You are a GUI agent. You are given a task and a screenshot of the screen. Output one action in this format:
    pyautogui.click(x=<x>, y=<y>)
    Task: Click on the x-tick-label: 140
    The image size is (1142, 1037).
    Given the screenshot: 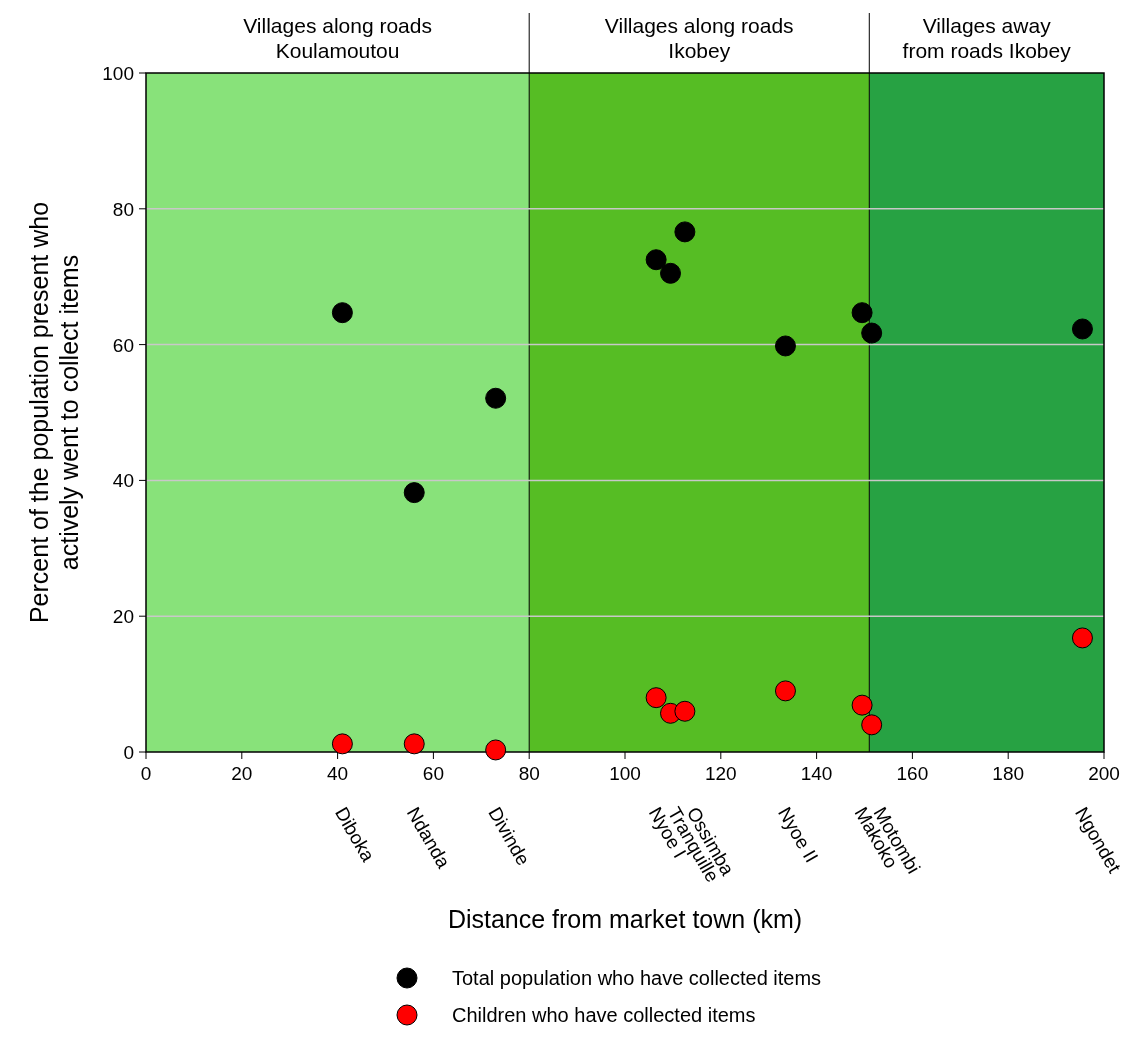 What is the action you would take?
    pyautogui.click(x=816, y=773)
    